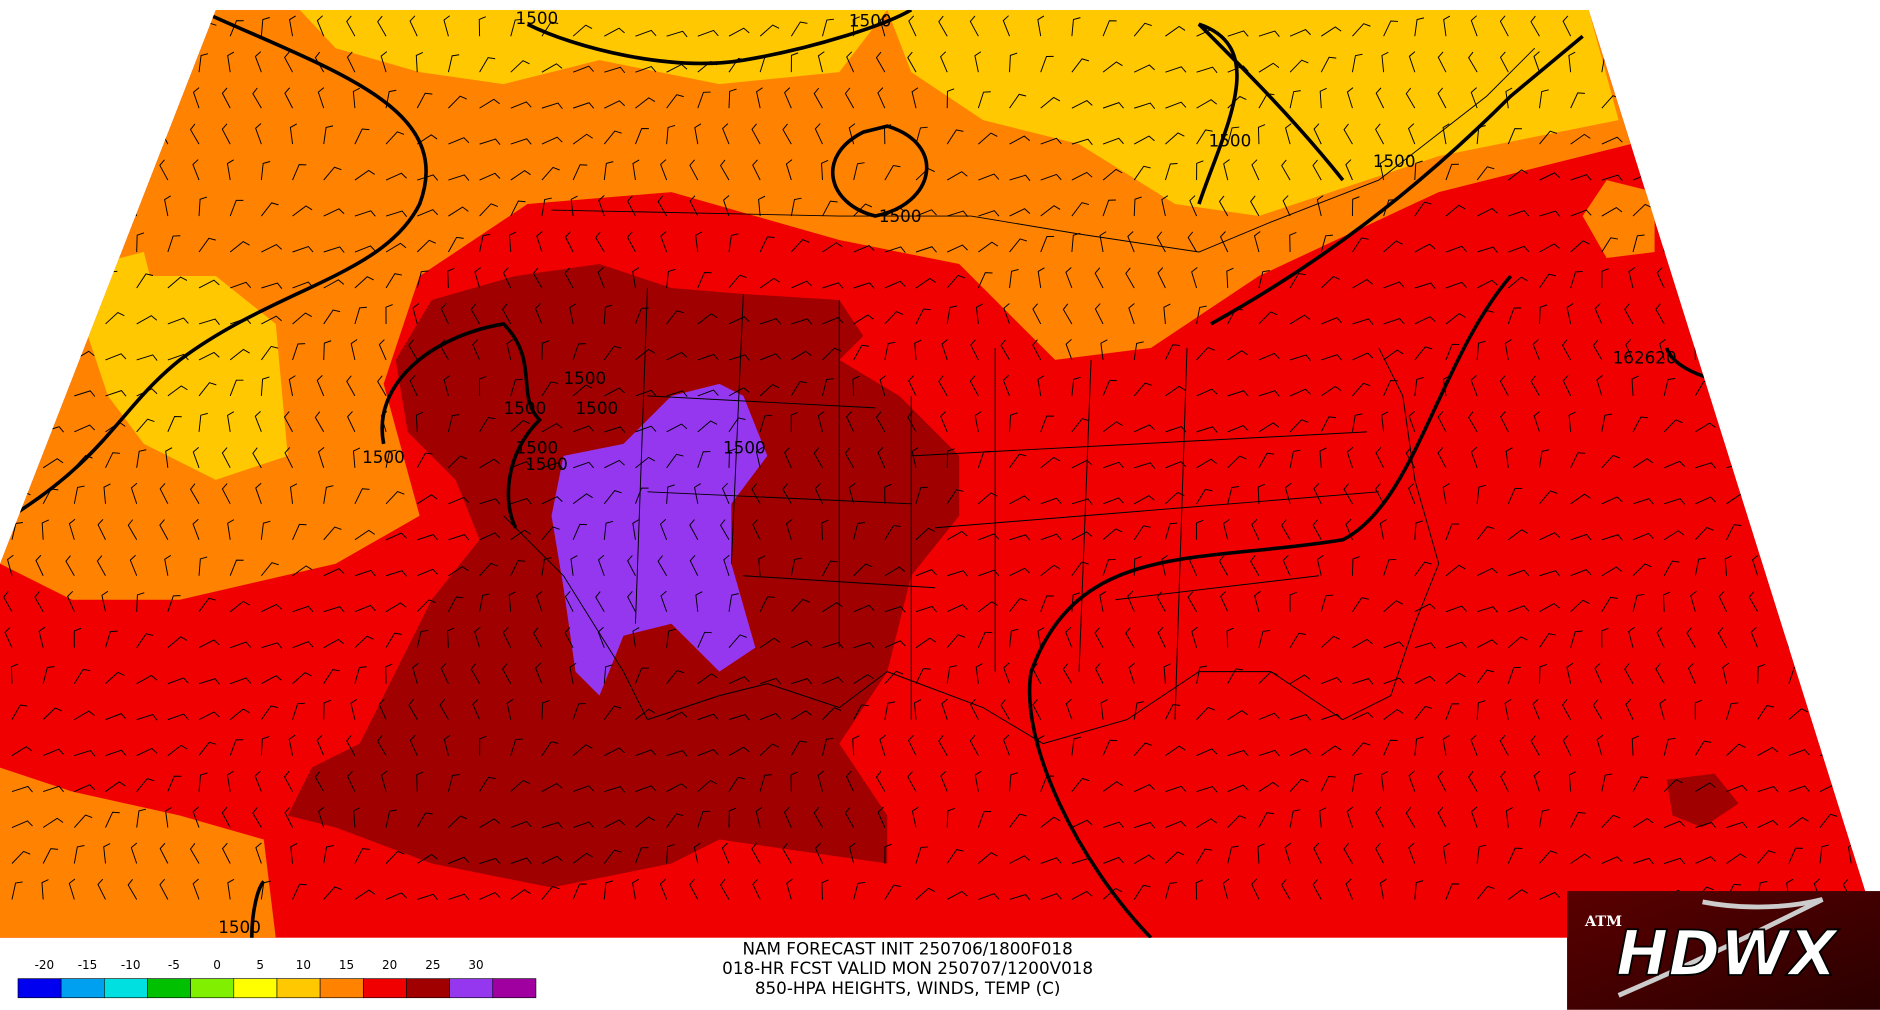  I want to click on logo-text: HDWX, so click(1728, 953).